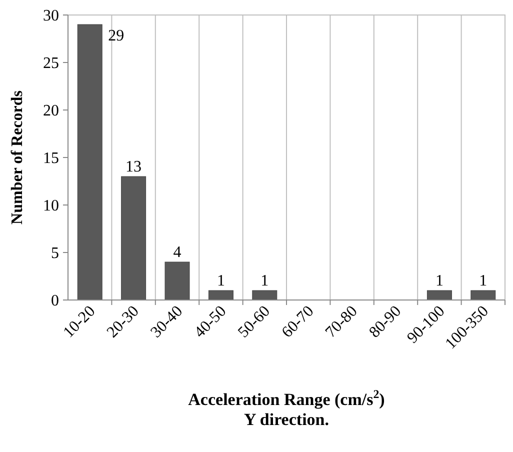 This screenshot has height=452, width=513. What do you see at coordinates (51, 63) in the screenshot?
I see `y-tick-label: 25` at bounding box center [51, 63].